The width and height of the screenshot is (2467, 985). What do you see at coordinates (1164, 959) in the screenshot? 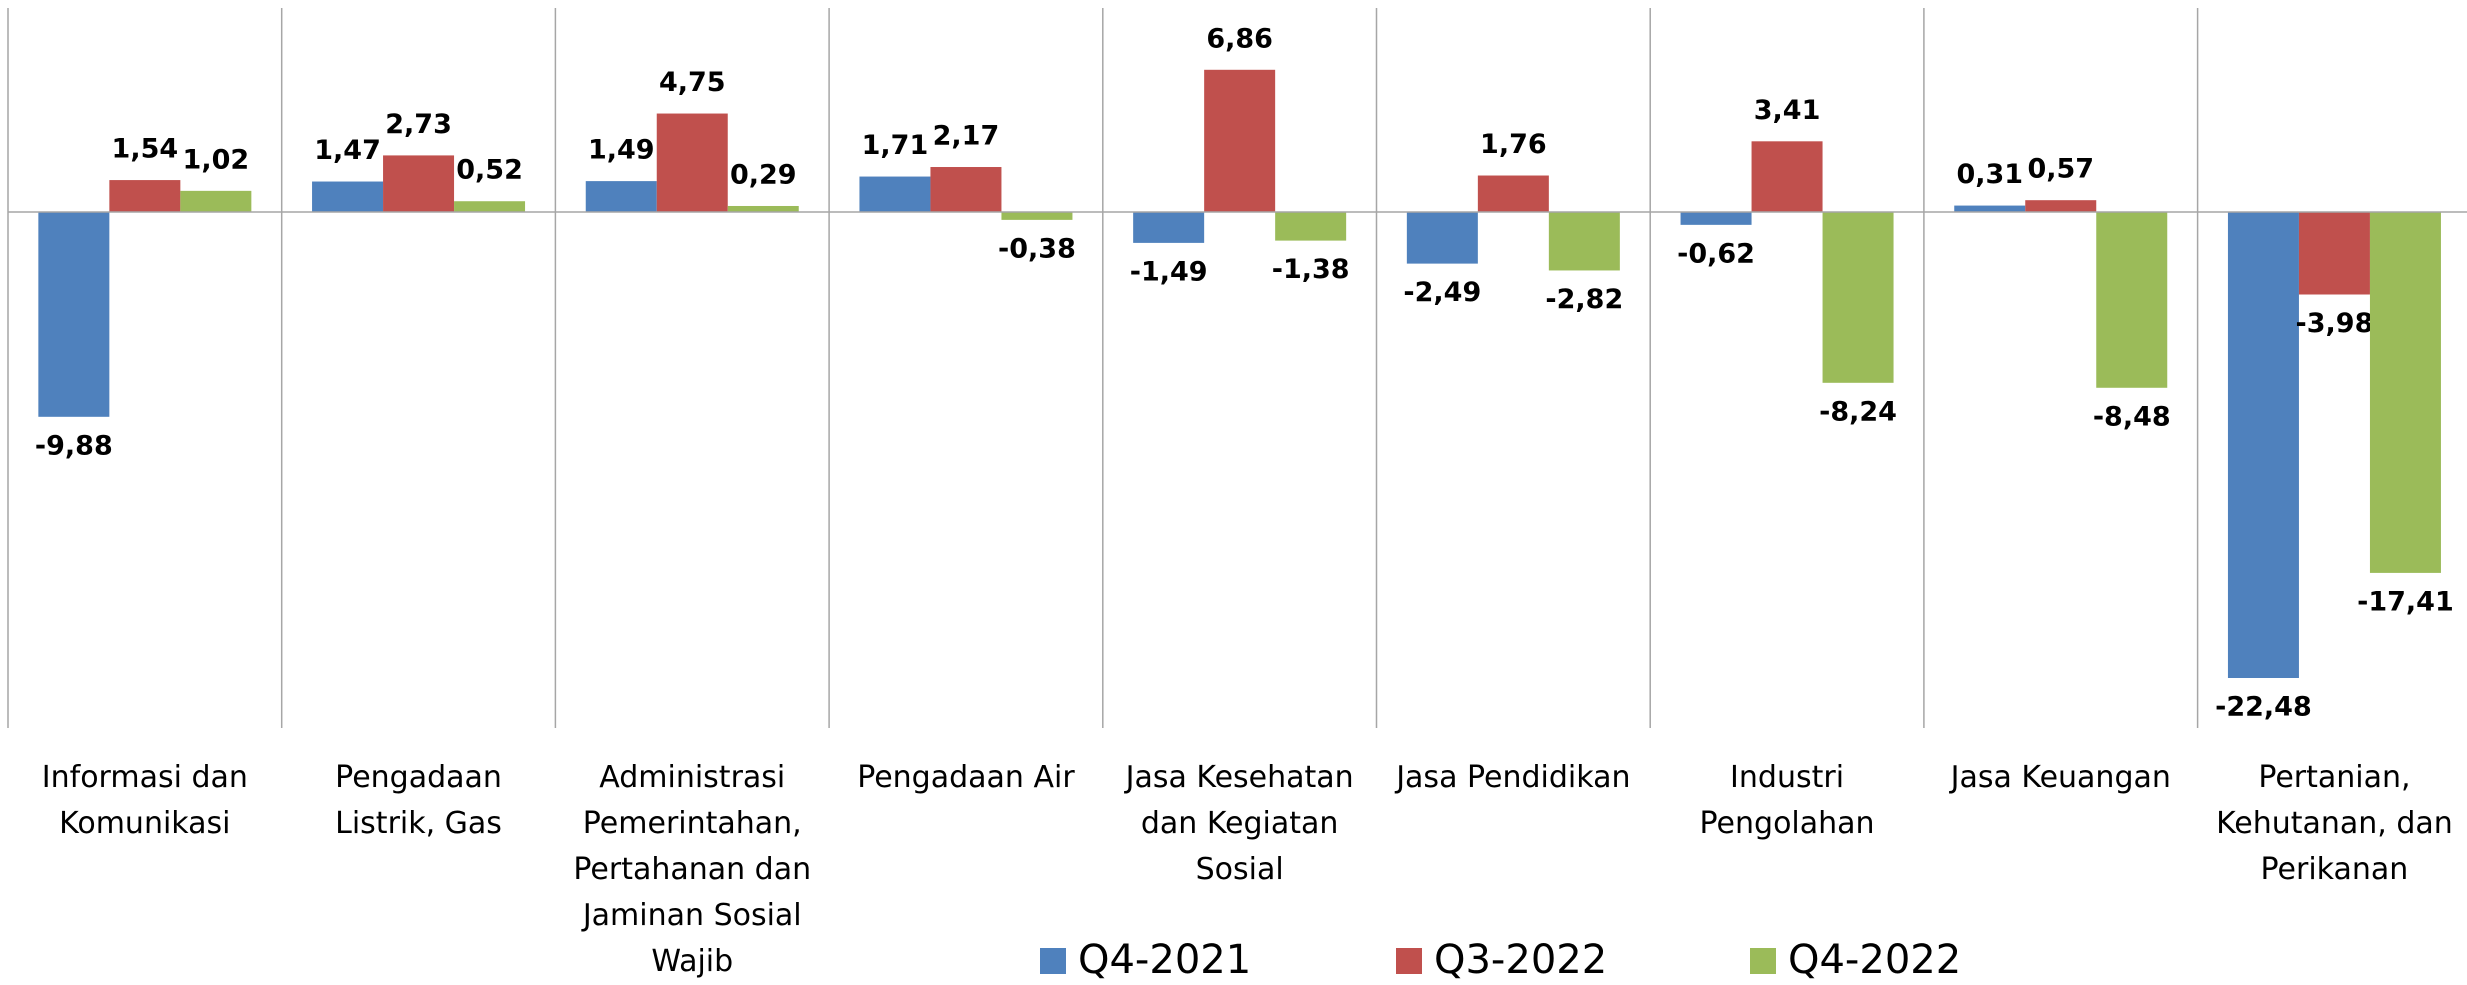
I see `legend-label: Q4-2021` at bounding box center [1164, 959].